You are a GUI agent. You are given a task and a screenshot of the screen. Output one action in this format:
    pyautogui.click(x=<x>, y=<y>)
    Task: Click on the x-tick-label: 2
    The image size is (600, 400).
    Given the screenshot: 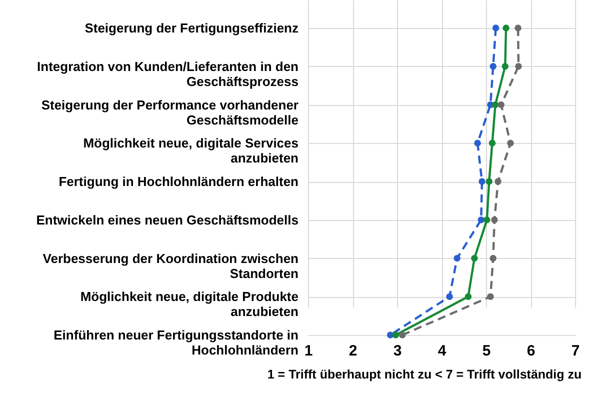 What is the action you would take?
    pyautogui.click(x=353, y=351)
    